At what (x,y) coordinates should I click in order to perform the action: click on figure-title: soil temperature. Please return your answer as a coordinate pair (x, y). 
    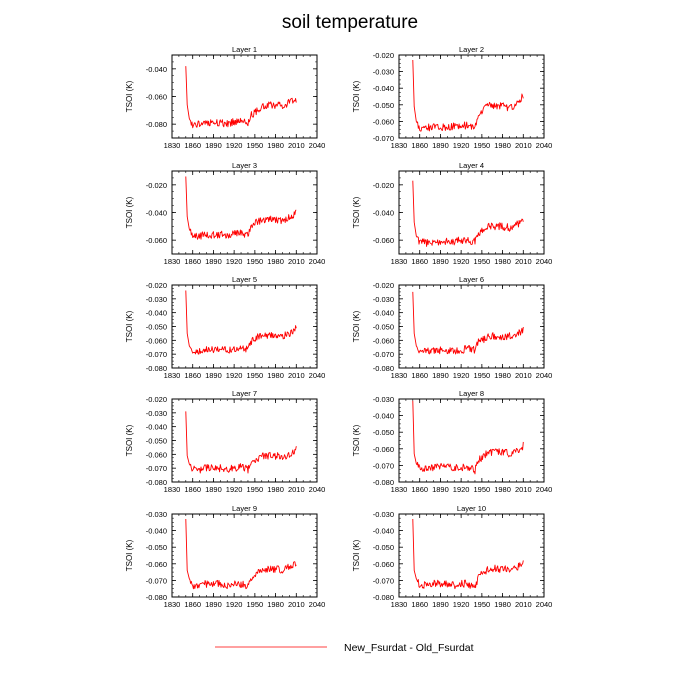
    Looking at the image, I should click on (350, 22).